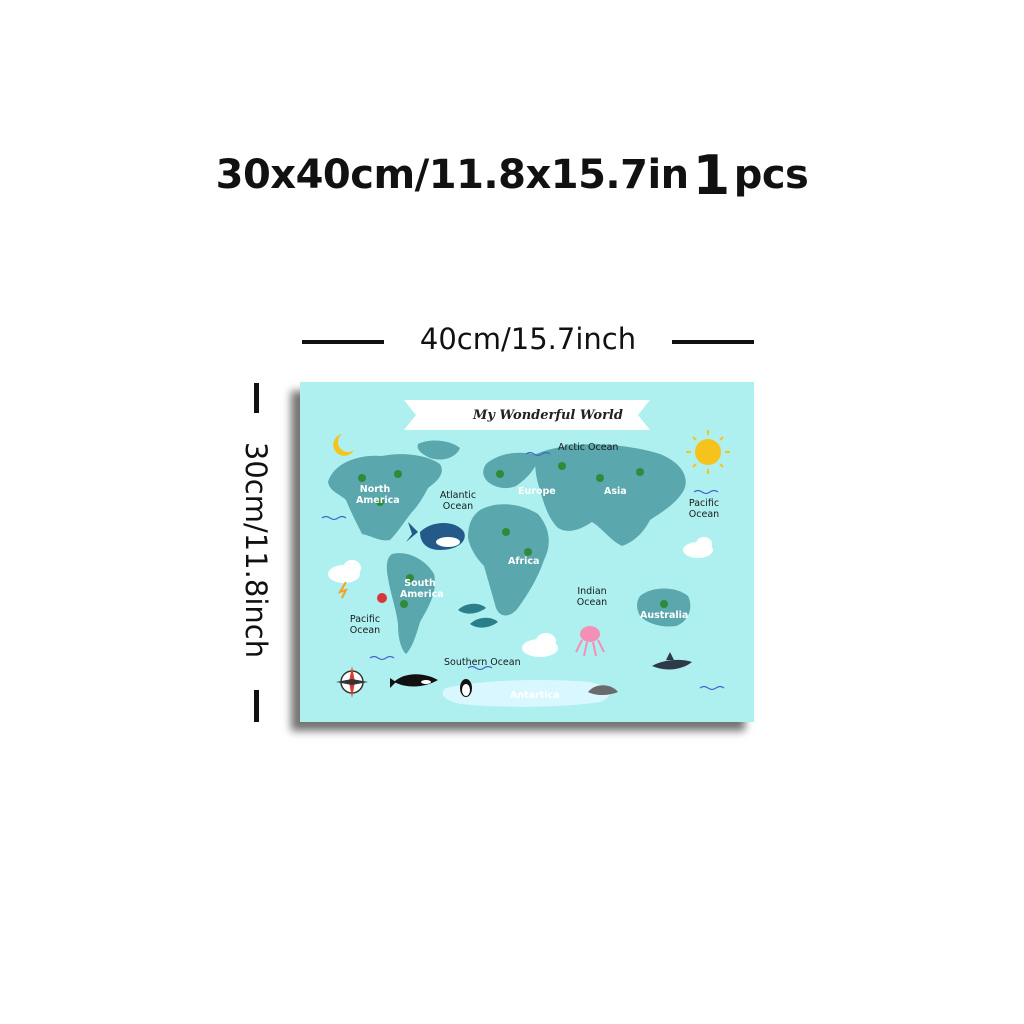 This screenshot has width=1024, height=1024. Describe the element at coordinates (711, 175) in the screenshot. I see `quantity-number: 1` at that location.